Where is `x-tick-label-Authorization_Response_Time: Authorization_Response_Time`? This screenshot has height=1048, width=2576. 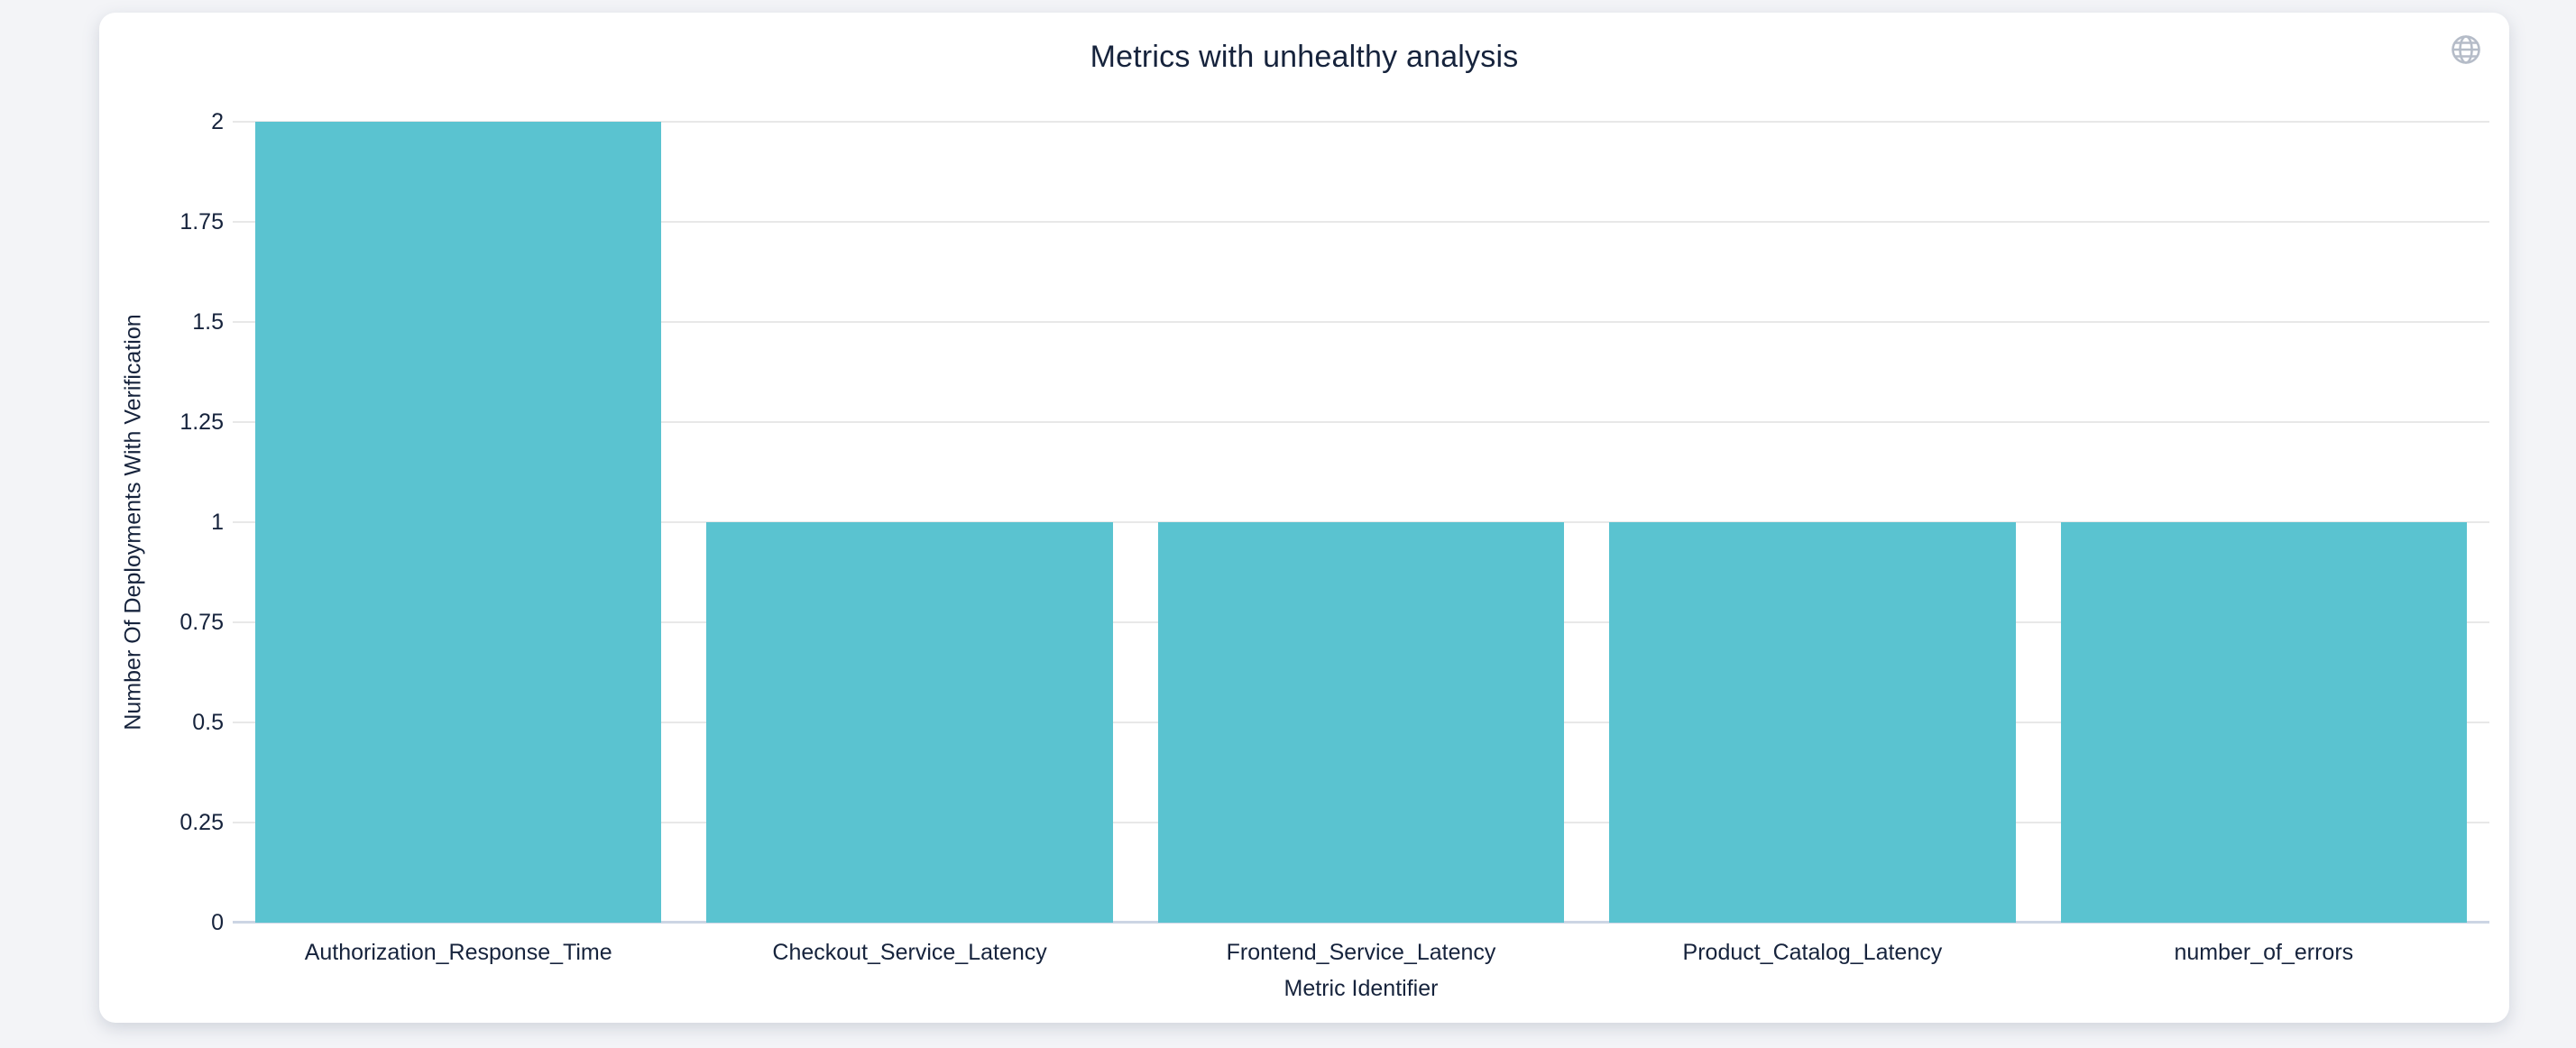 x-tick-label-Authorization_Response_Time: Authorization_Response_Time is located at coordinates (458, 953).